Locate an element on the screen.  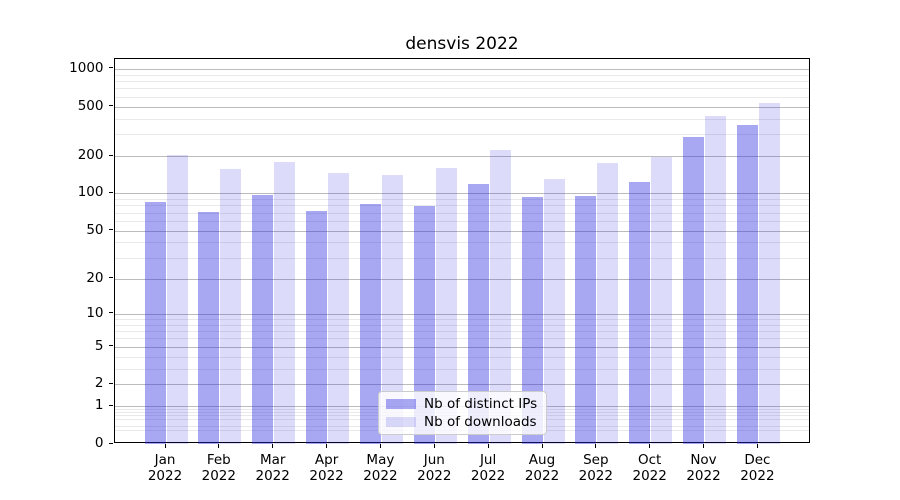
x-tick-label: Jan 2022 is located at coordinates (165, 468).